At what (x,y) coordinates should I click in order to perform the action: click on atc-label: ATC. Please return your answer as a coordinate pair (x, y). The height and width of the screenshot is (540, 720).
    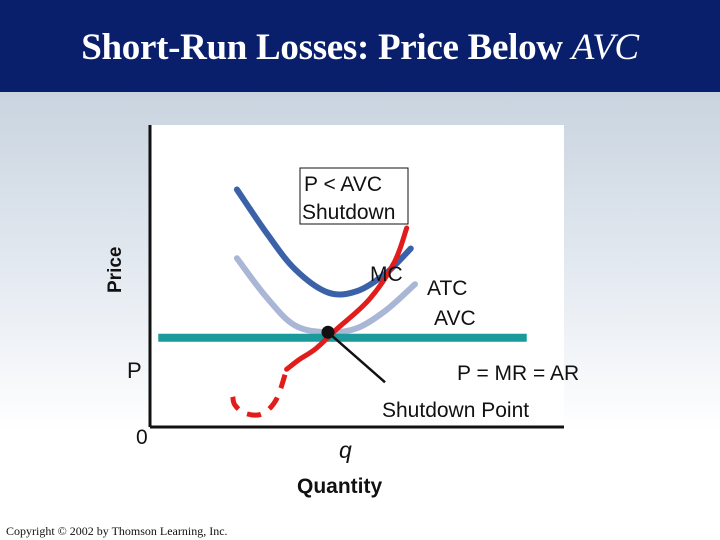
    Looking at the image, I should click on (447, 288).